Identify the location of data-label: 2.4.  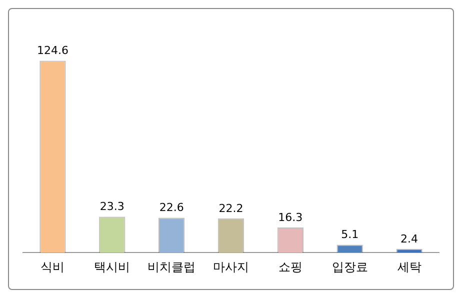
(409, 239).